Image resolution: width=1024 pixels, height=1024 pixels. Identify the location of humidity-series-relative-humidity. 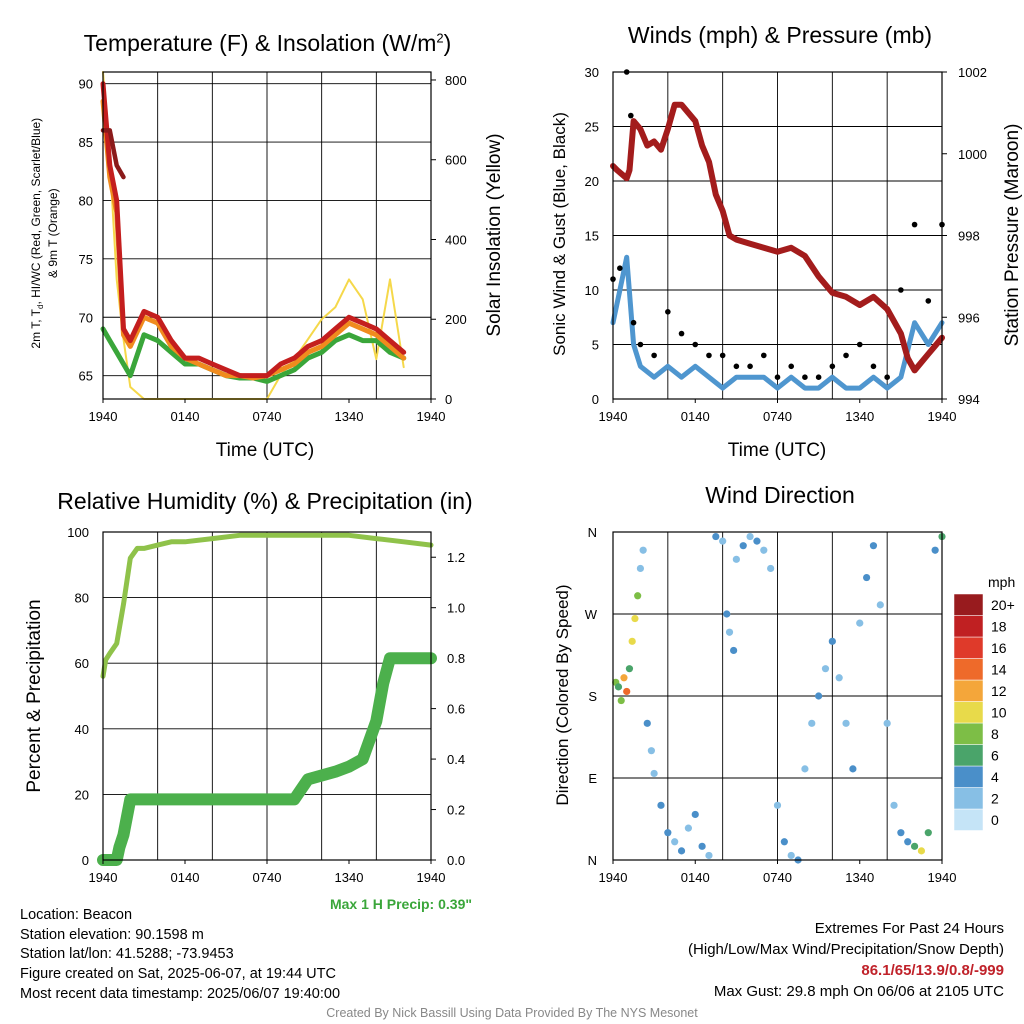
(267, 605).